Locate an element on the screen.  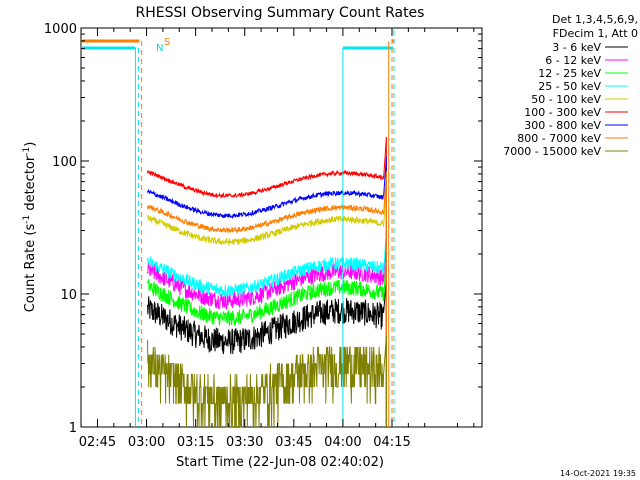
y-tick-label: 1000 is located at coordinates (60, 29).